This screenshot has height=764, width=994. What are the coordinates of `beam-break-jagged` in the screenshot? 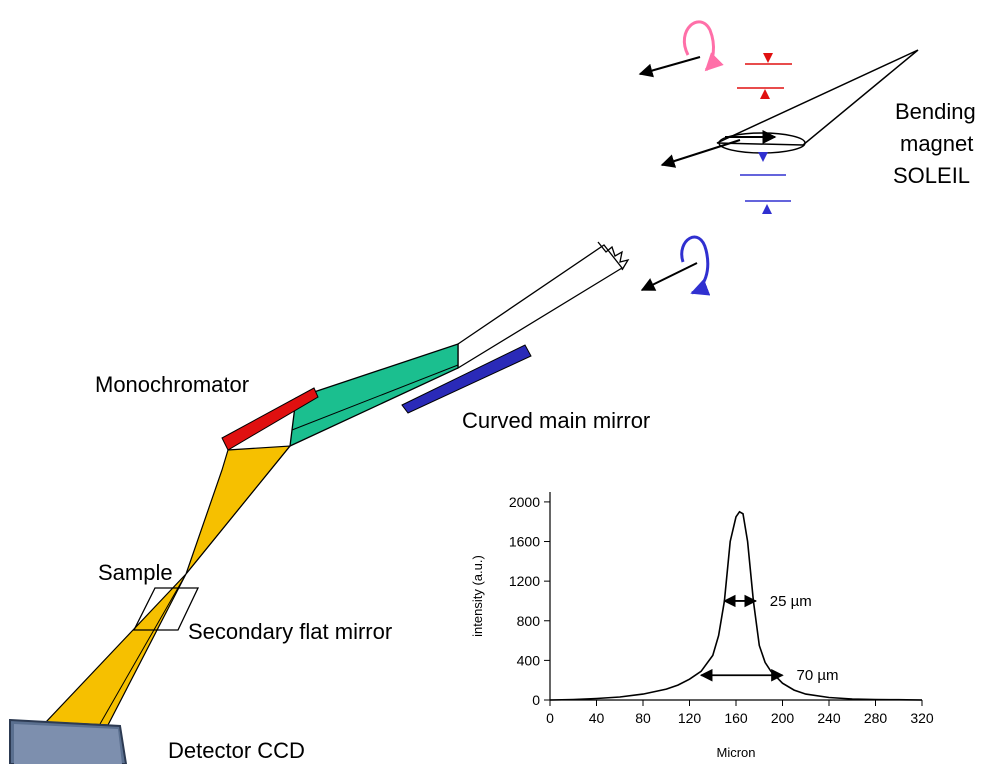 It's located at (613, 256).